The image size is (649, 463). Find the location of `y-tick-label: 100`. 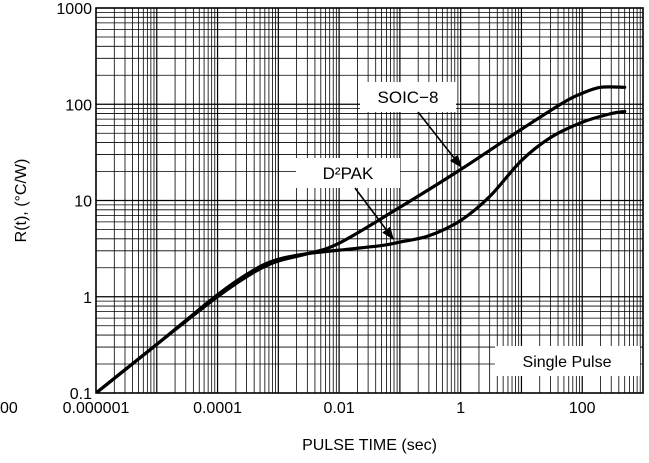

y-tick-label: 100 is located at coordinates (78, 105).